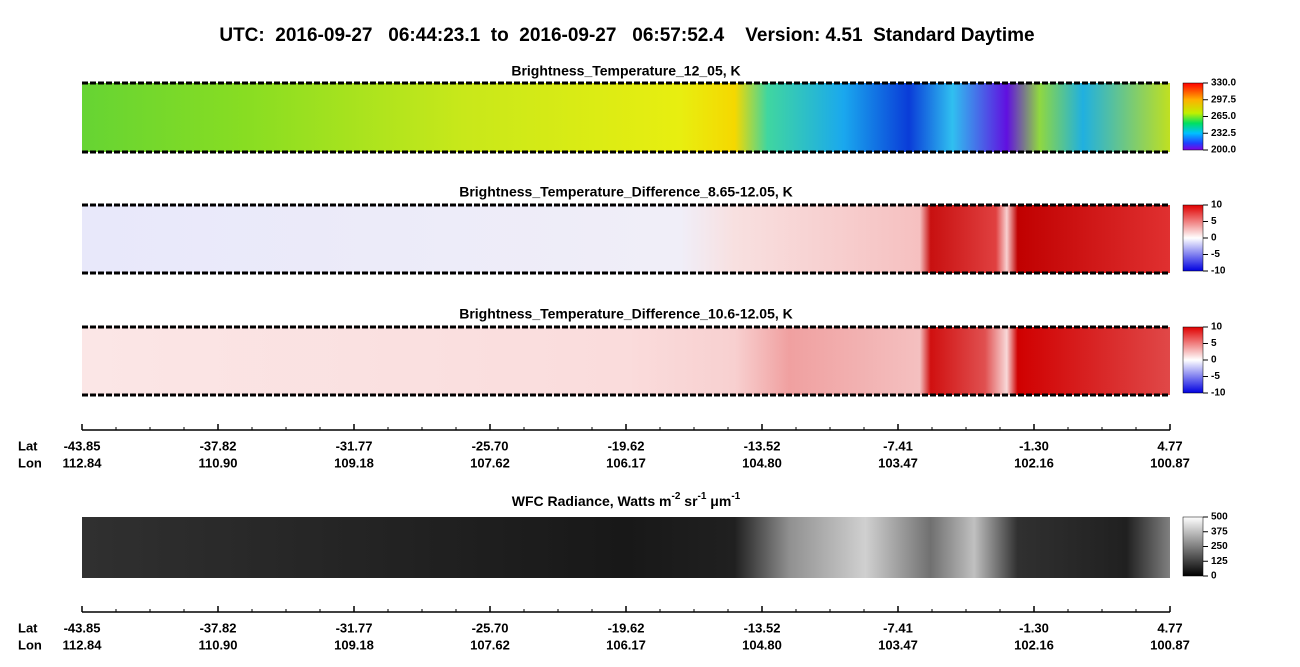  Describe the element at coordinates (592, 501) in the screenshot. I see `title-part: WFC Radiance, Watts m` at that location.